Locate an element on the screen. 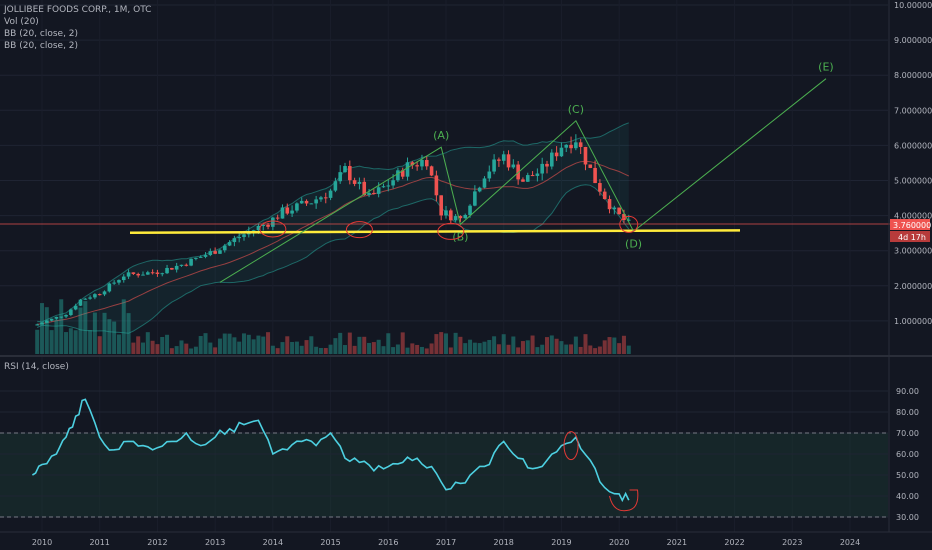  rsi-axis: 30.00 40.00 50.00 60.00 70.00 80.00 90.00 is located at coordinates (907, 454).